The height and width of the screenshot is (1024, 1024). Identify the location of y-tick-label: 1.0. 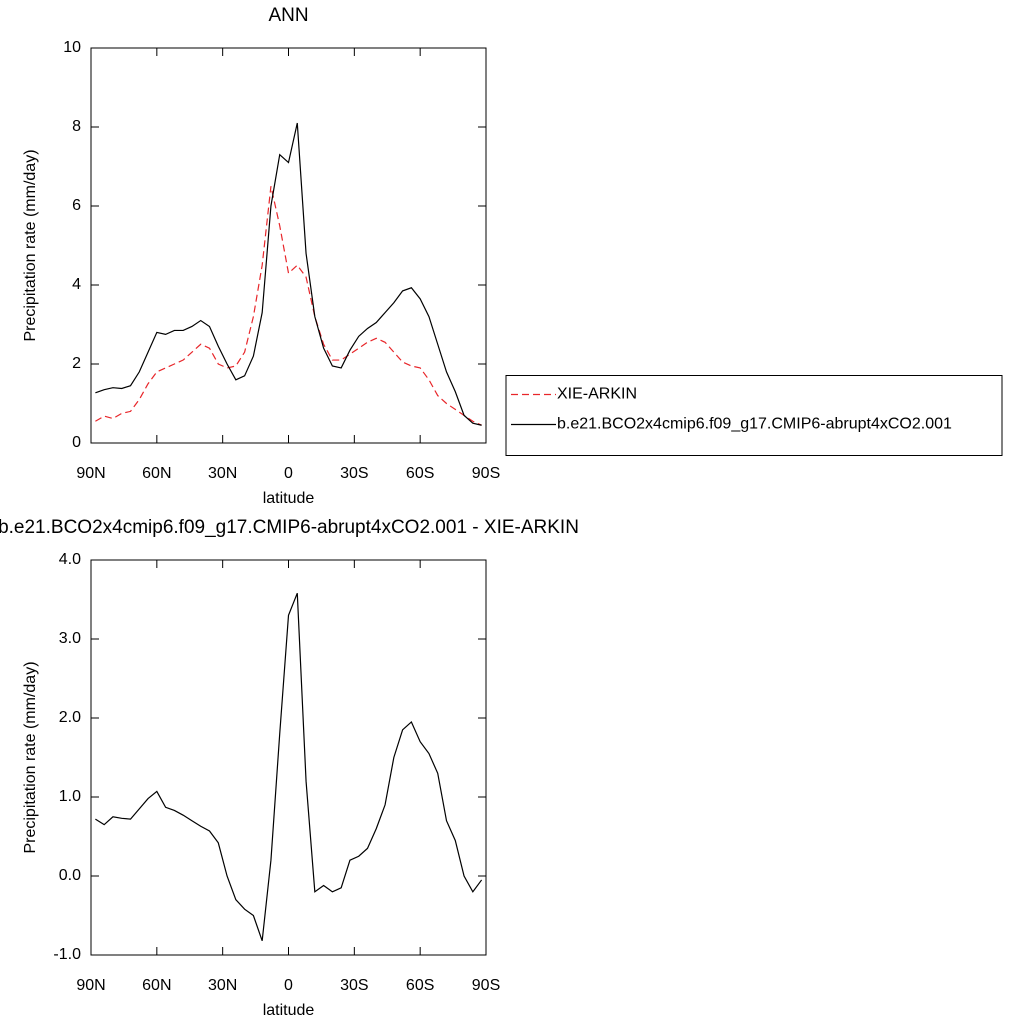
(70, 796).